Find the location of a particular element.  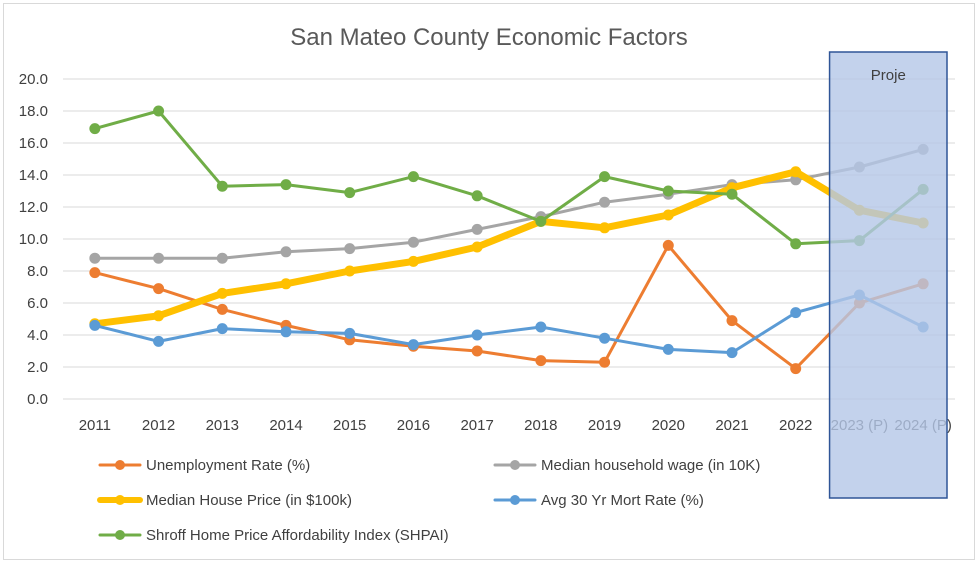

y-tick-label: 12.0 is located at coordinates (33, 207).